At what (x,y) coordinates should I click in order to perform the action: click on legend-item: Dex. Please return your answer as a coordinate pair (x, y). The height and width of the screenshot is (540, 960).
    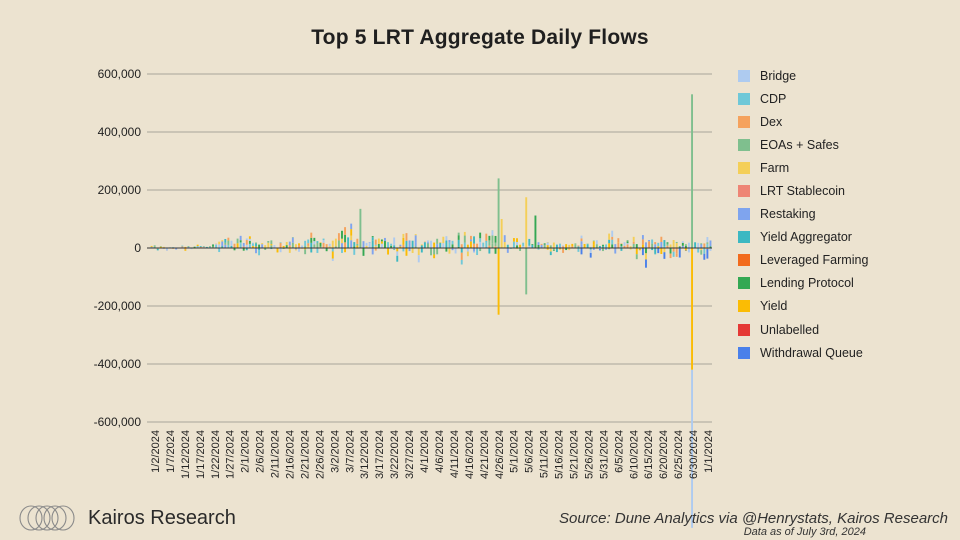
    Looking at the image, I should click on (803, 121).